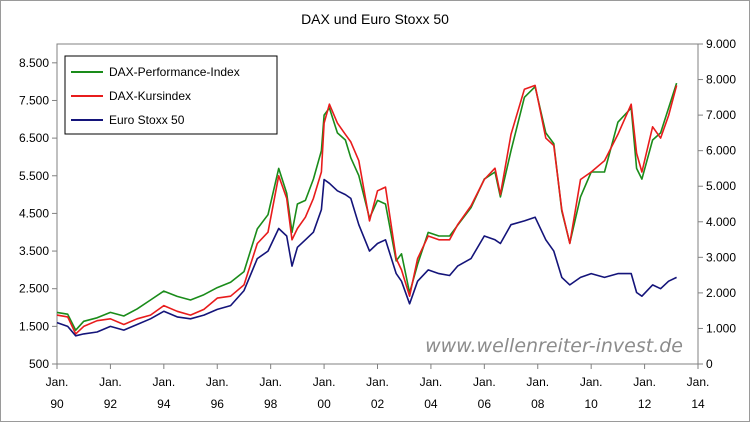  I want to click on x-tick-year-label: 02, so click(378, 404).